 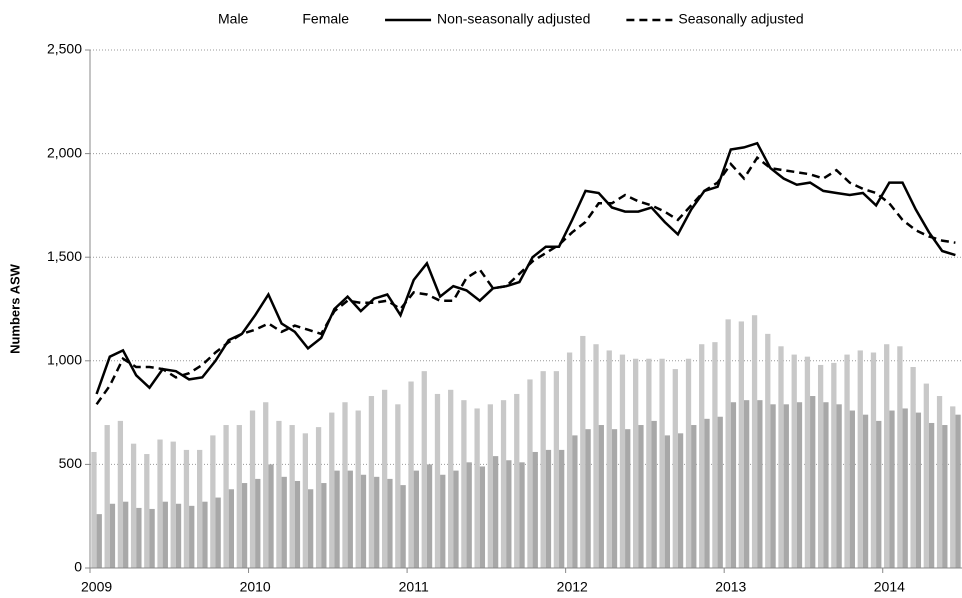 I want to click on y-tick-label: 1,500, so click(x=64, y=256).